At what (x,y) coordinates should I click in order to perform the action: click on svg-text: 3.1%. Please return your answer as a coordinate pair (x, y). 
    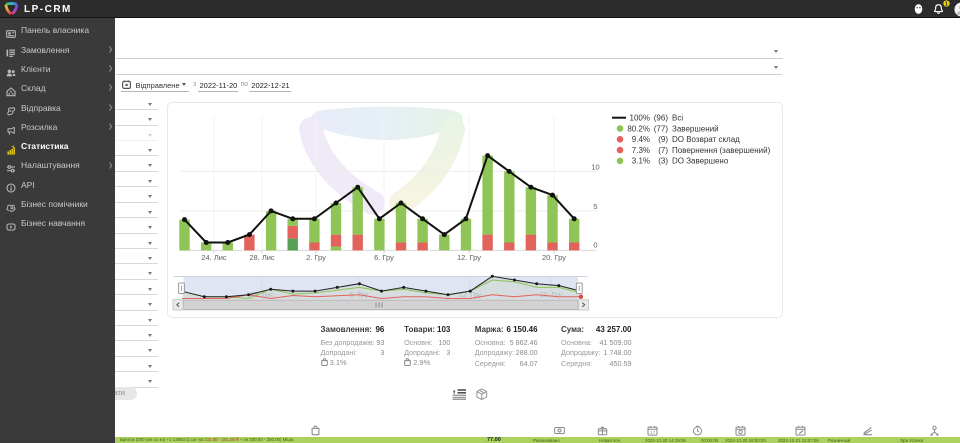
    Looking at the image, I should click on (641, 161).